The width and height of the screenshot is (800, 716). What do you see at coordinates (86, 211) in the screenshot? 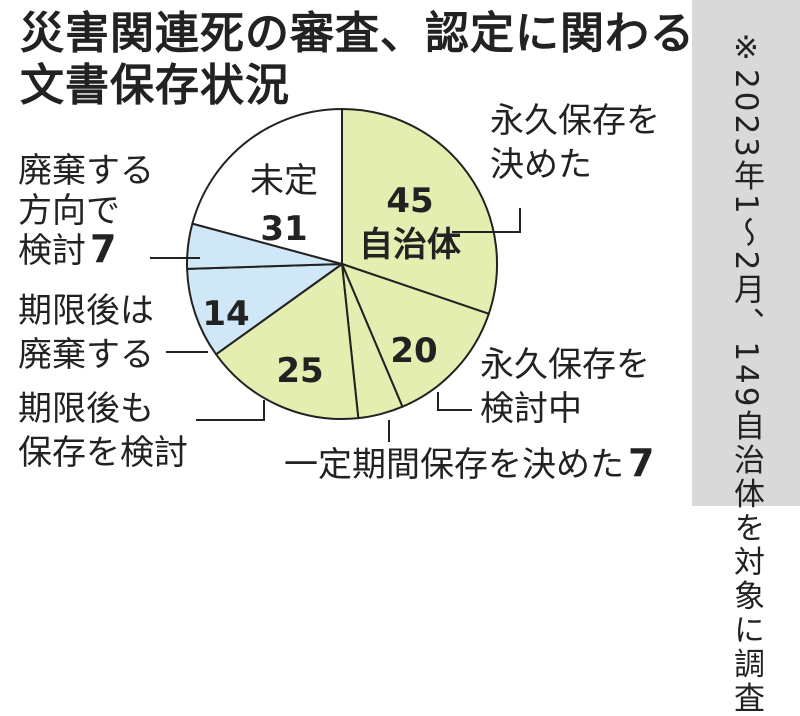
I see `slice-category-discard_considering: 廃棄する方向で検討 7` at bounding box center [86, 211].